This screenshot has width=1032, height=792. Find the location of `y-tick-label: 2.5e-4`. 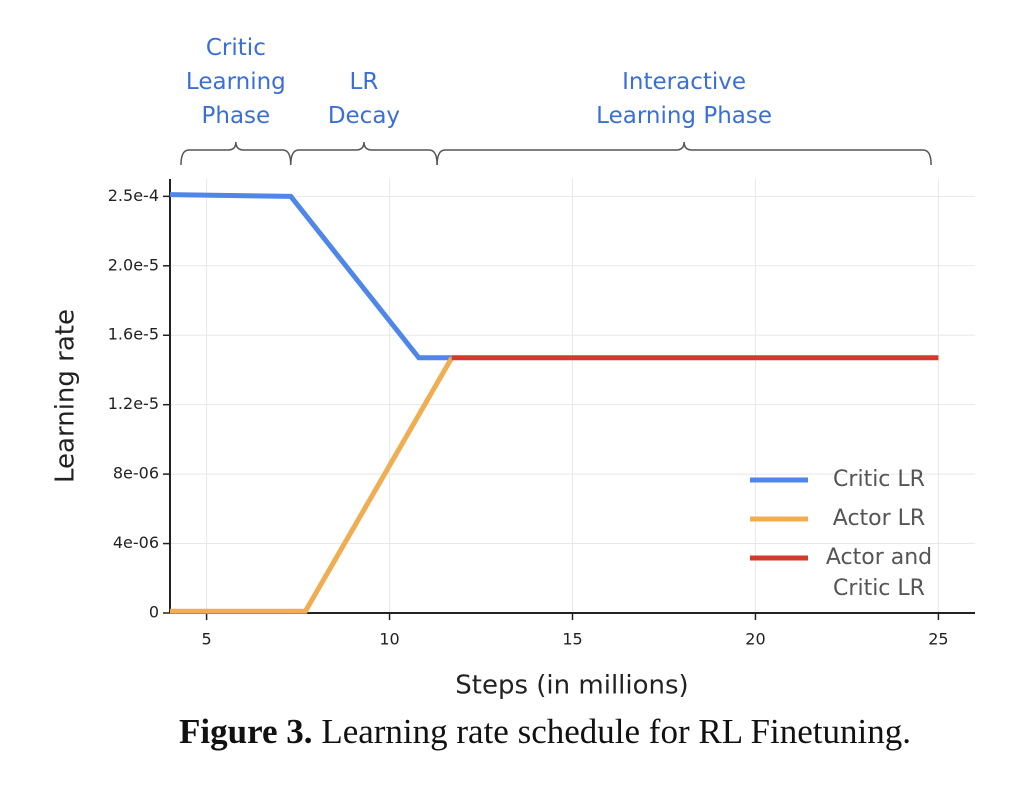

y-tick-label: 2.5e-4 is located at coordinates (133, 195).